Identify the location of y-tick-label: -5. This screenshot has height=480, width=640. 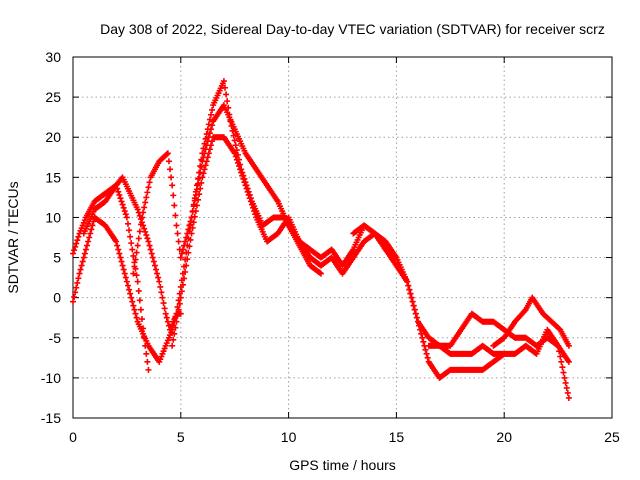
(55, 338).